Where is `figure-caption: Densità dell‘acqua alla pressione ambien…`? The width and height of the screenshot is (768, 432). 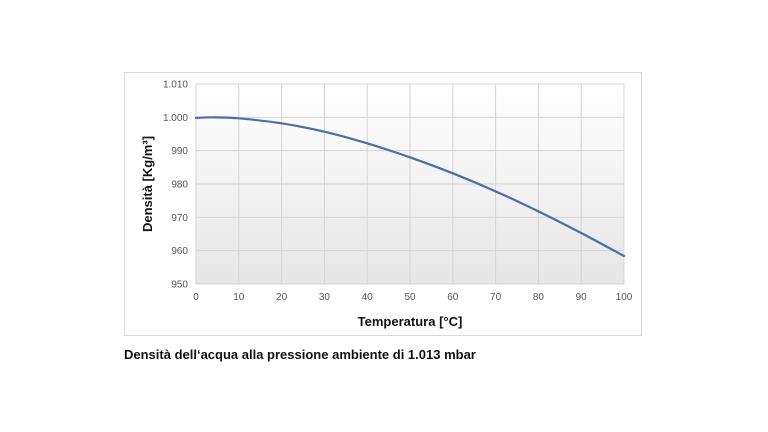 figure-caption: Densità dell‘acqua alla pressione ambien… is located at coordinates (300, 354).